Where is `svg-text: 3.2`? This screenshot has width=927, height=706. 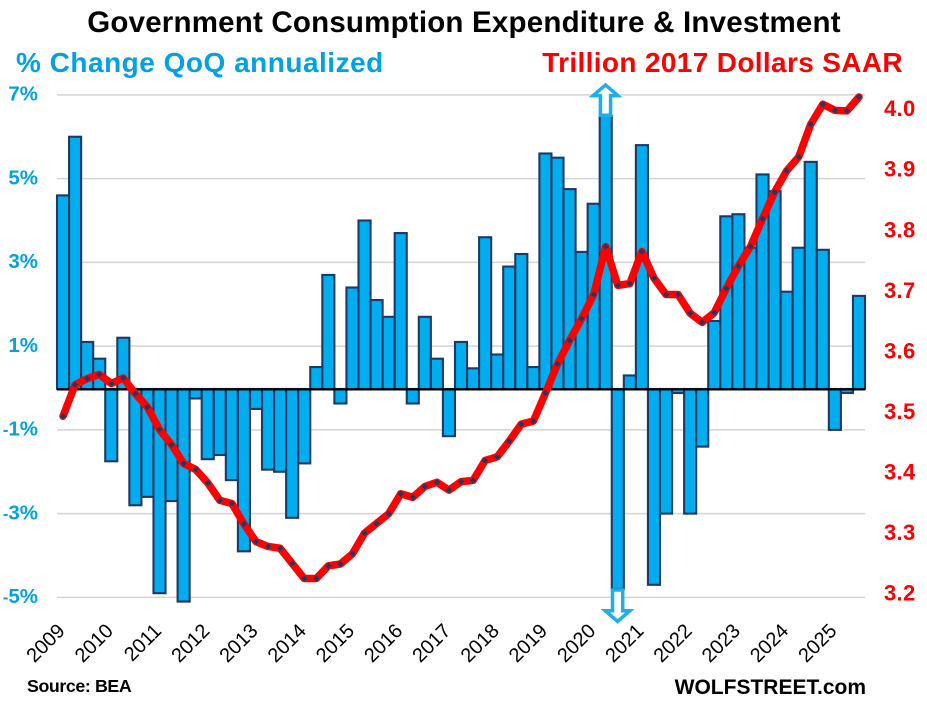
svg-text: 3.2 is located at coordinates (899, 593).